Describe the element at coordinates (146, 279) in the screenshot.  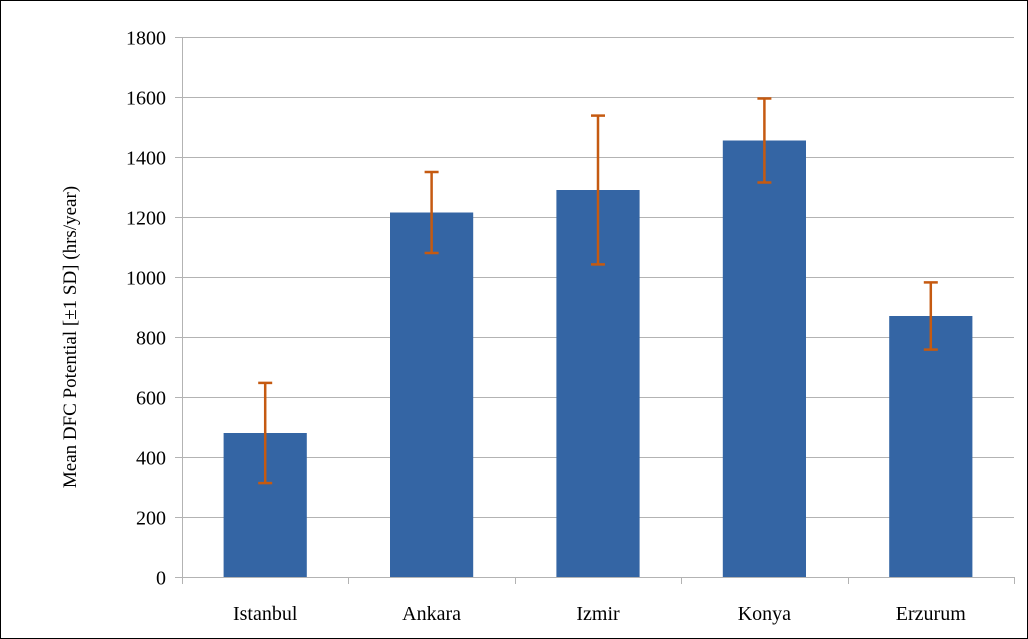
I see `y-tick-label: 1000` at that location.